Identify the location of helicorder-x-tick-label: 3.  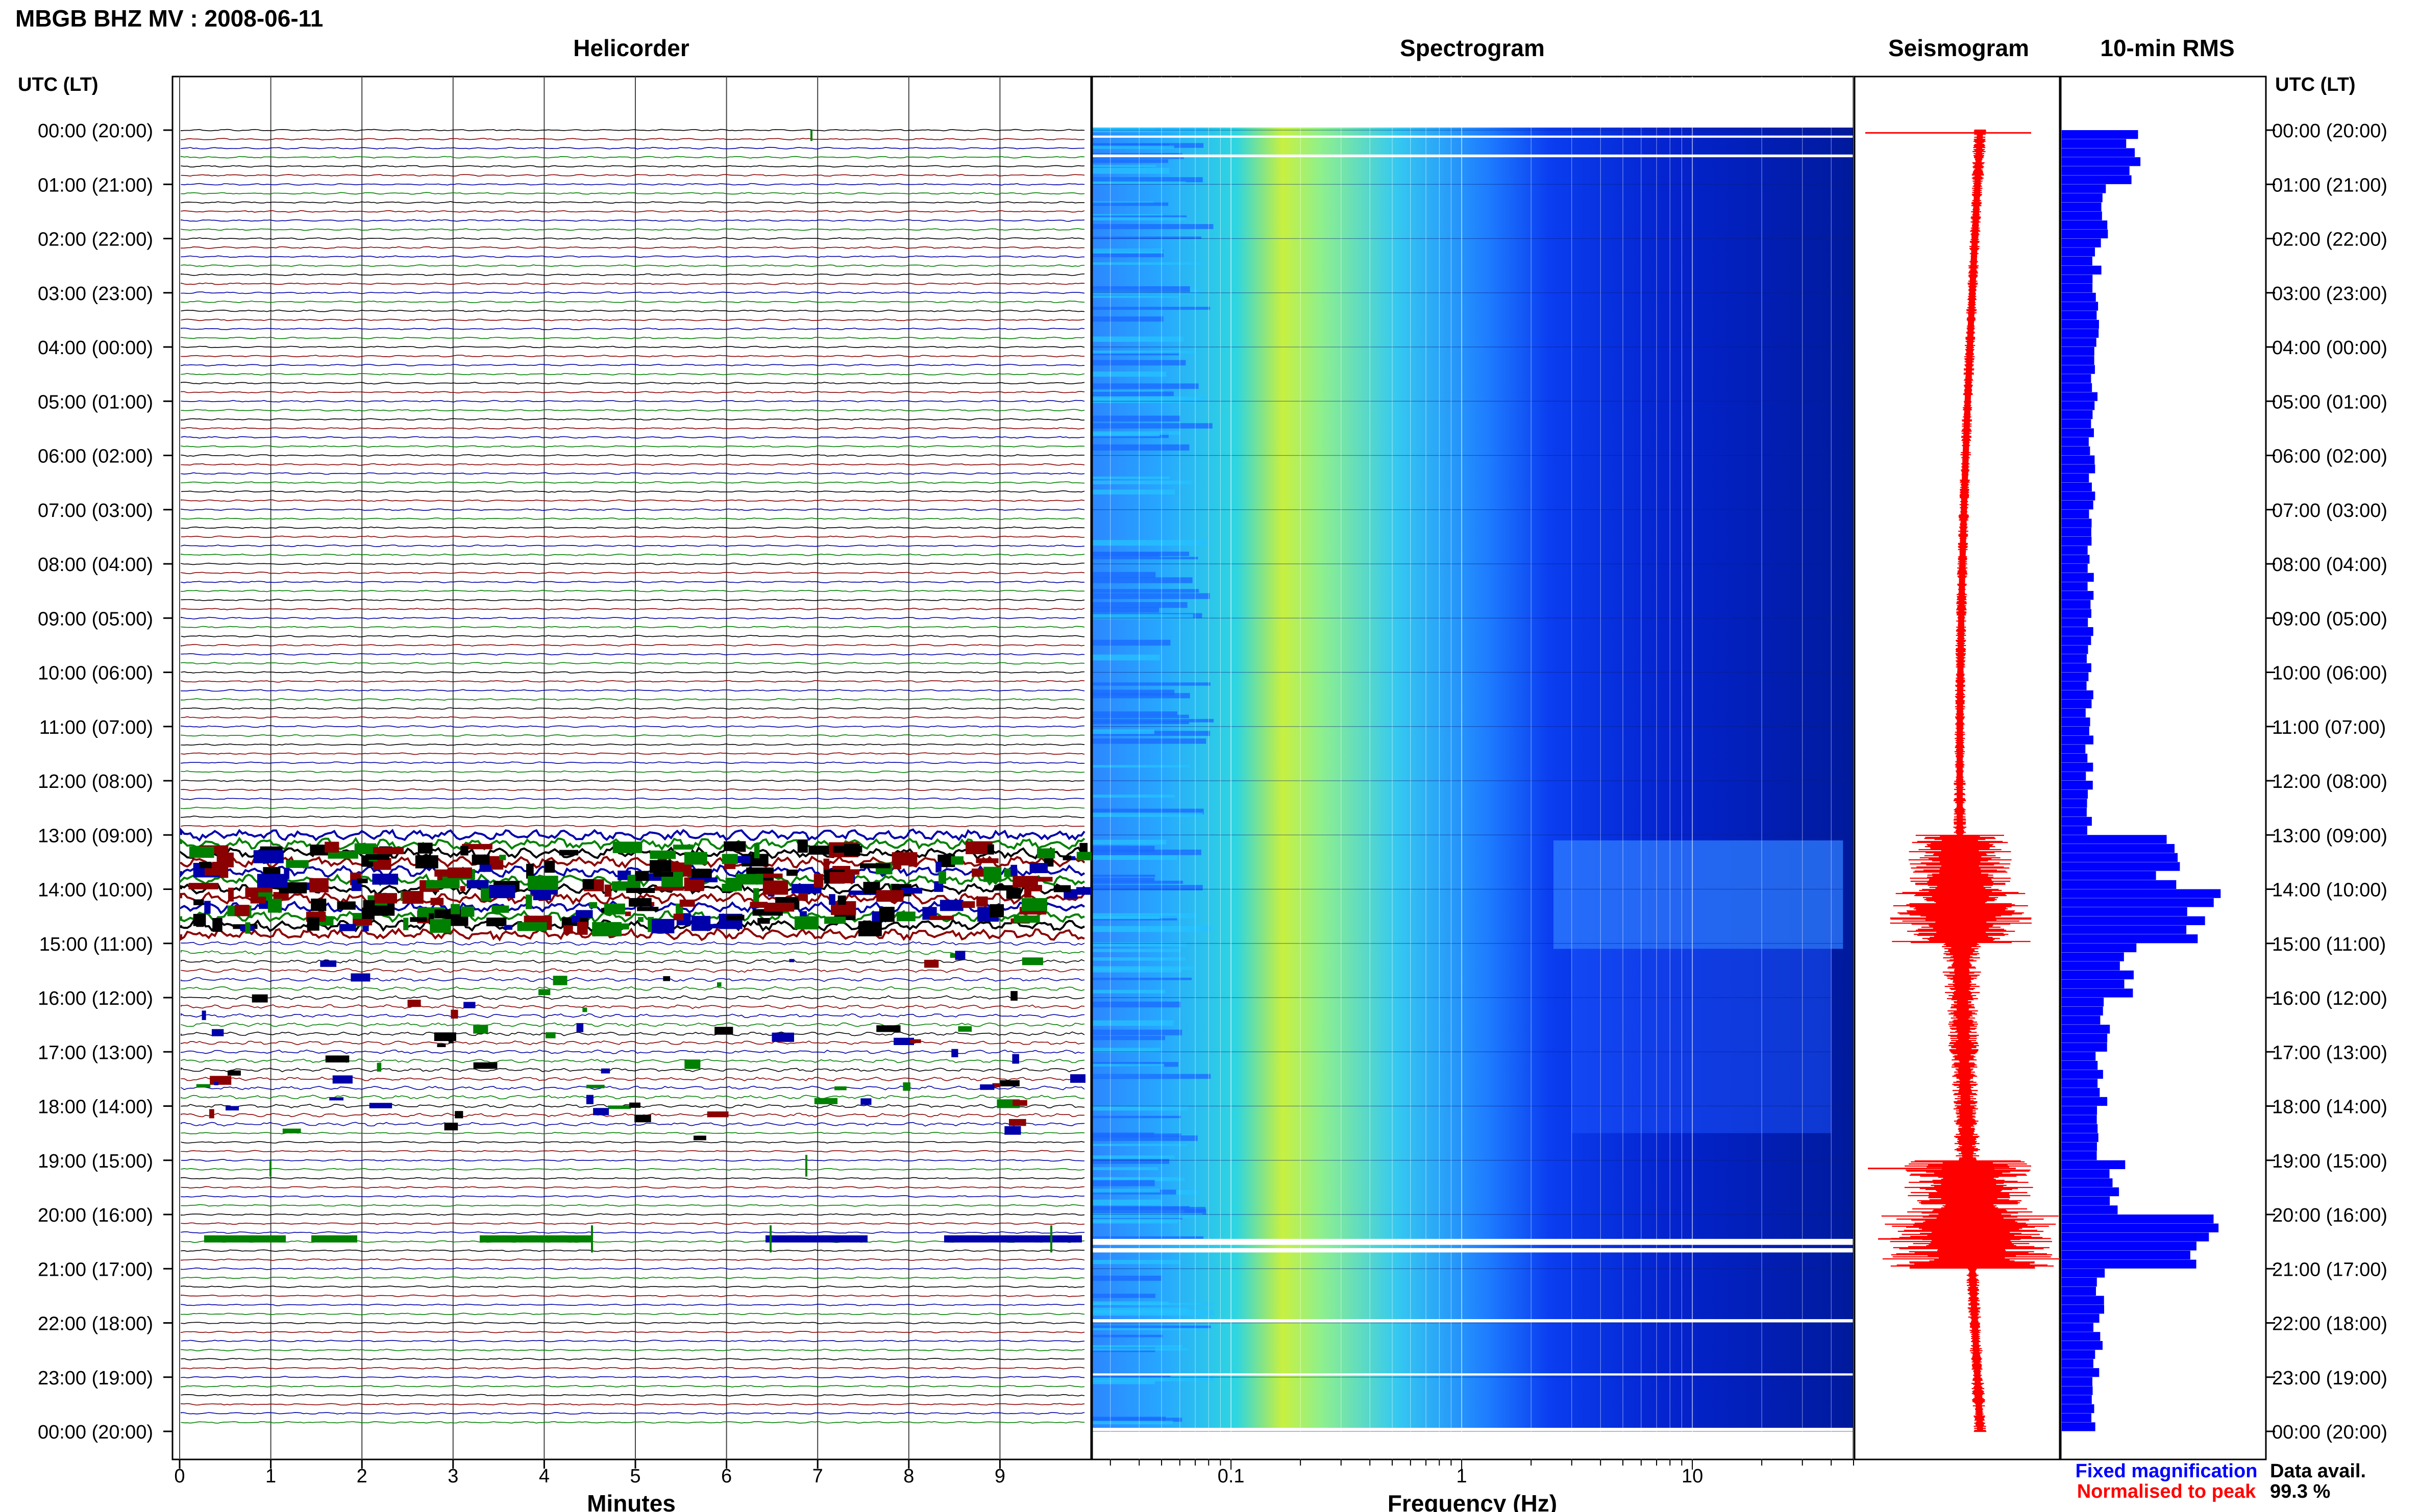
(453, 1476).